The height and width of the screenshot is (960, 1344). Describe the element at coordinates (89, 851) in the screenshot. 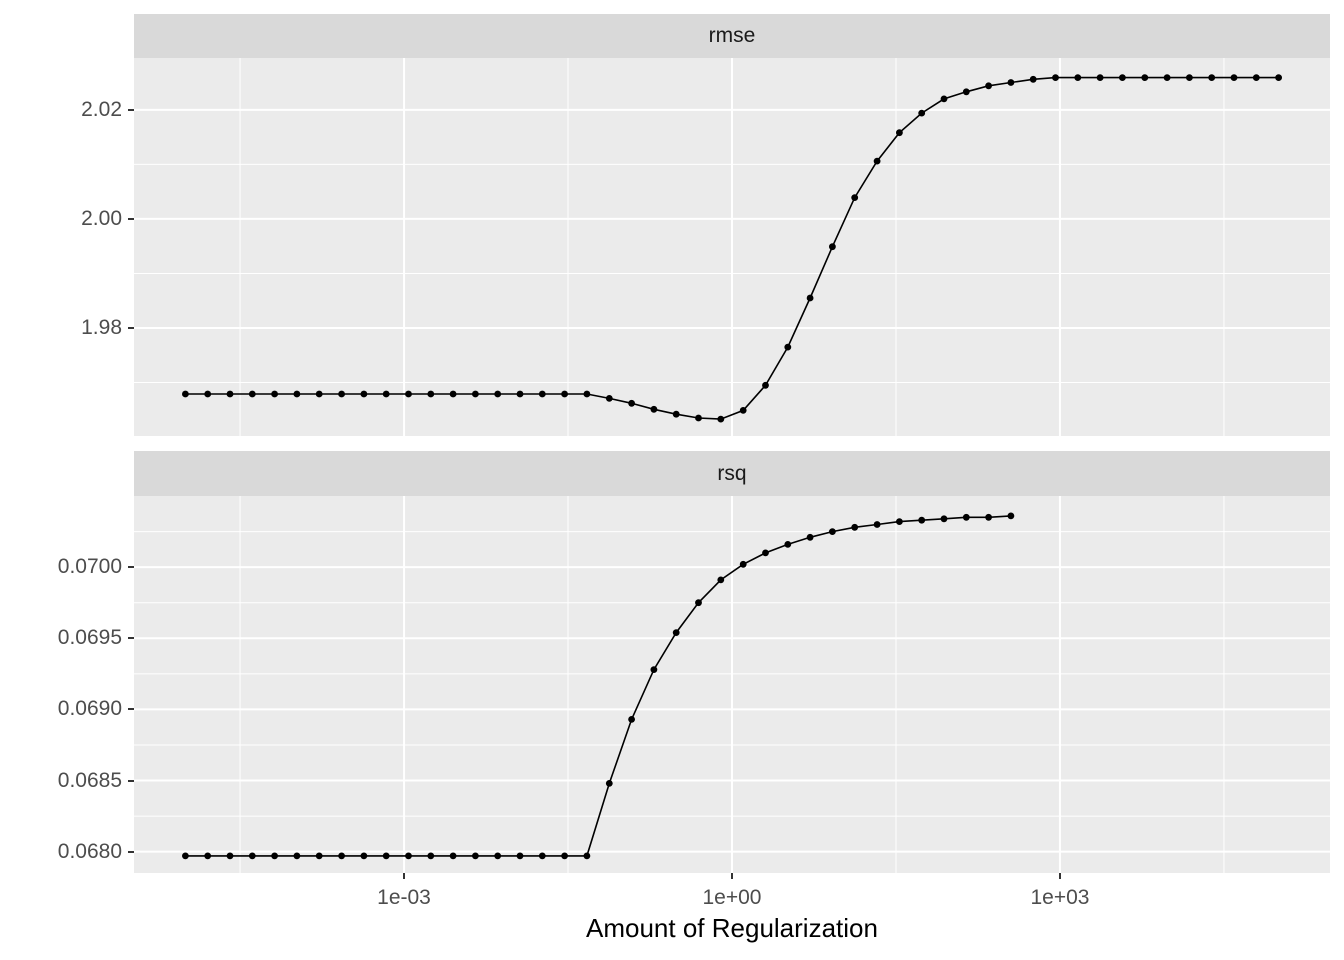

I see `y-tick-label: 0.0680` at that location.